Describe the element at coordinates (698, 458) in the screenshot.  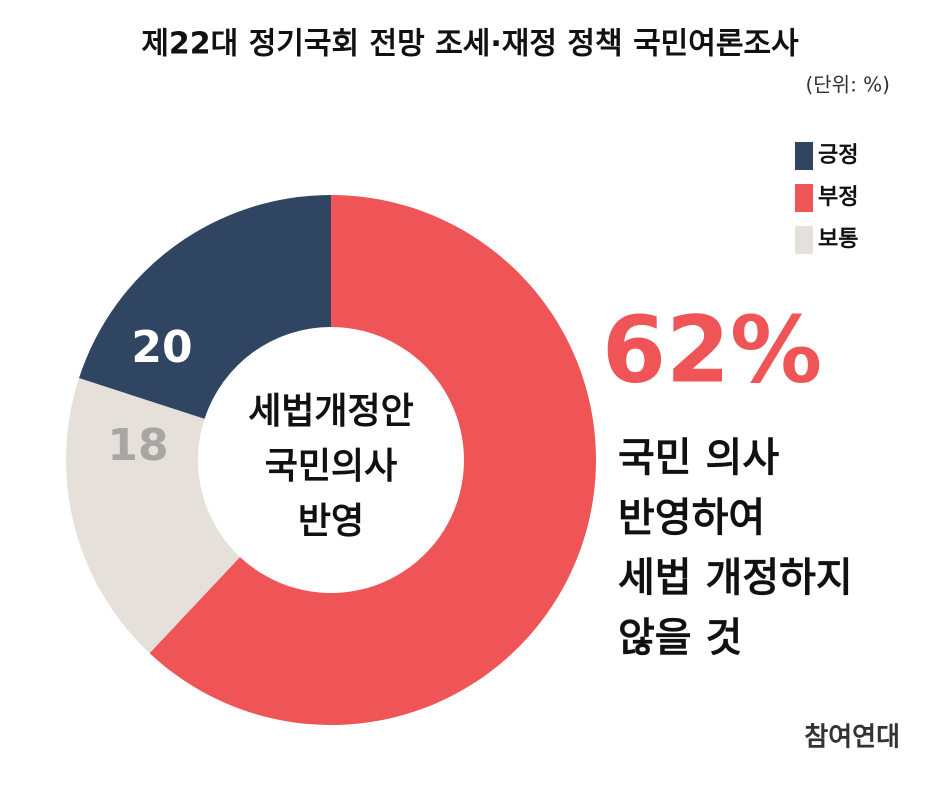
I see `annotation: 국민 의사` at that location.